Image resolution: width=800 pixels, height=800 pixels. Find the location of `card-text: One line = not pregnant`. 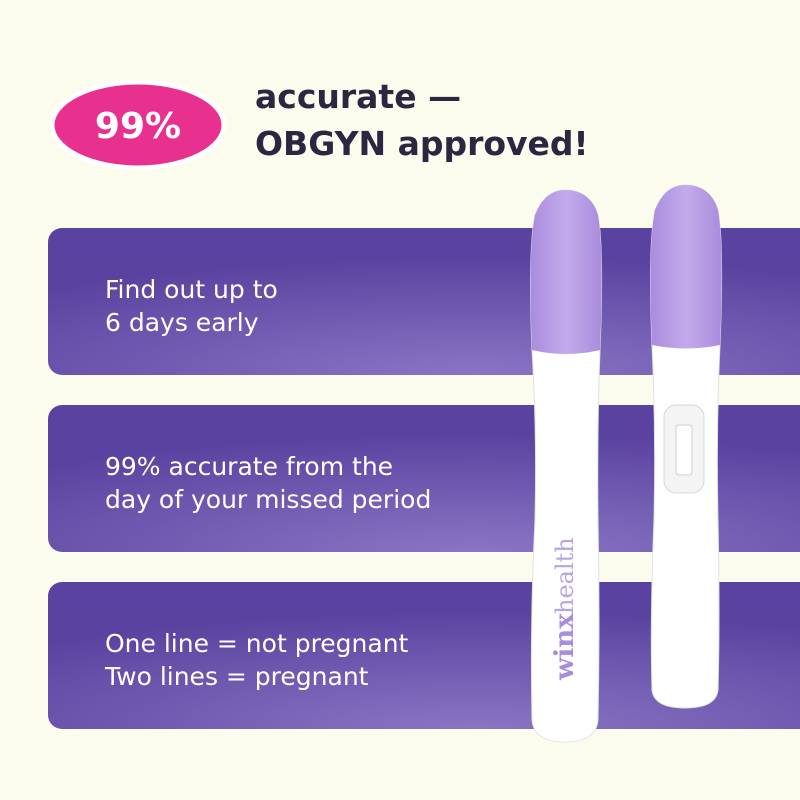

card-text: One line = not pregnant is located at coordinates (257, 643).